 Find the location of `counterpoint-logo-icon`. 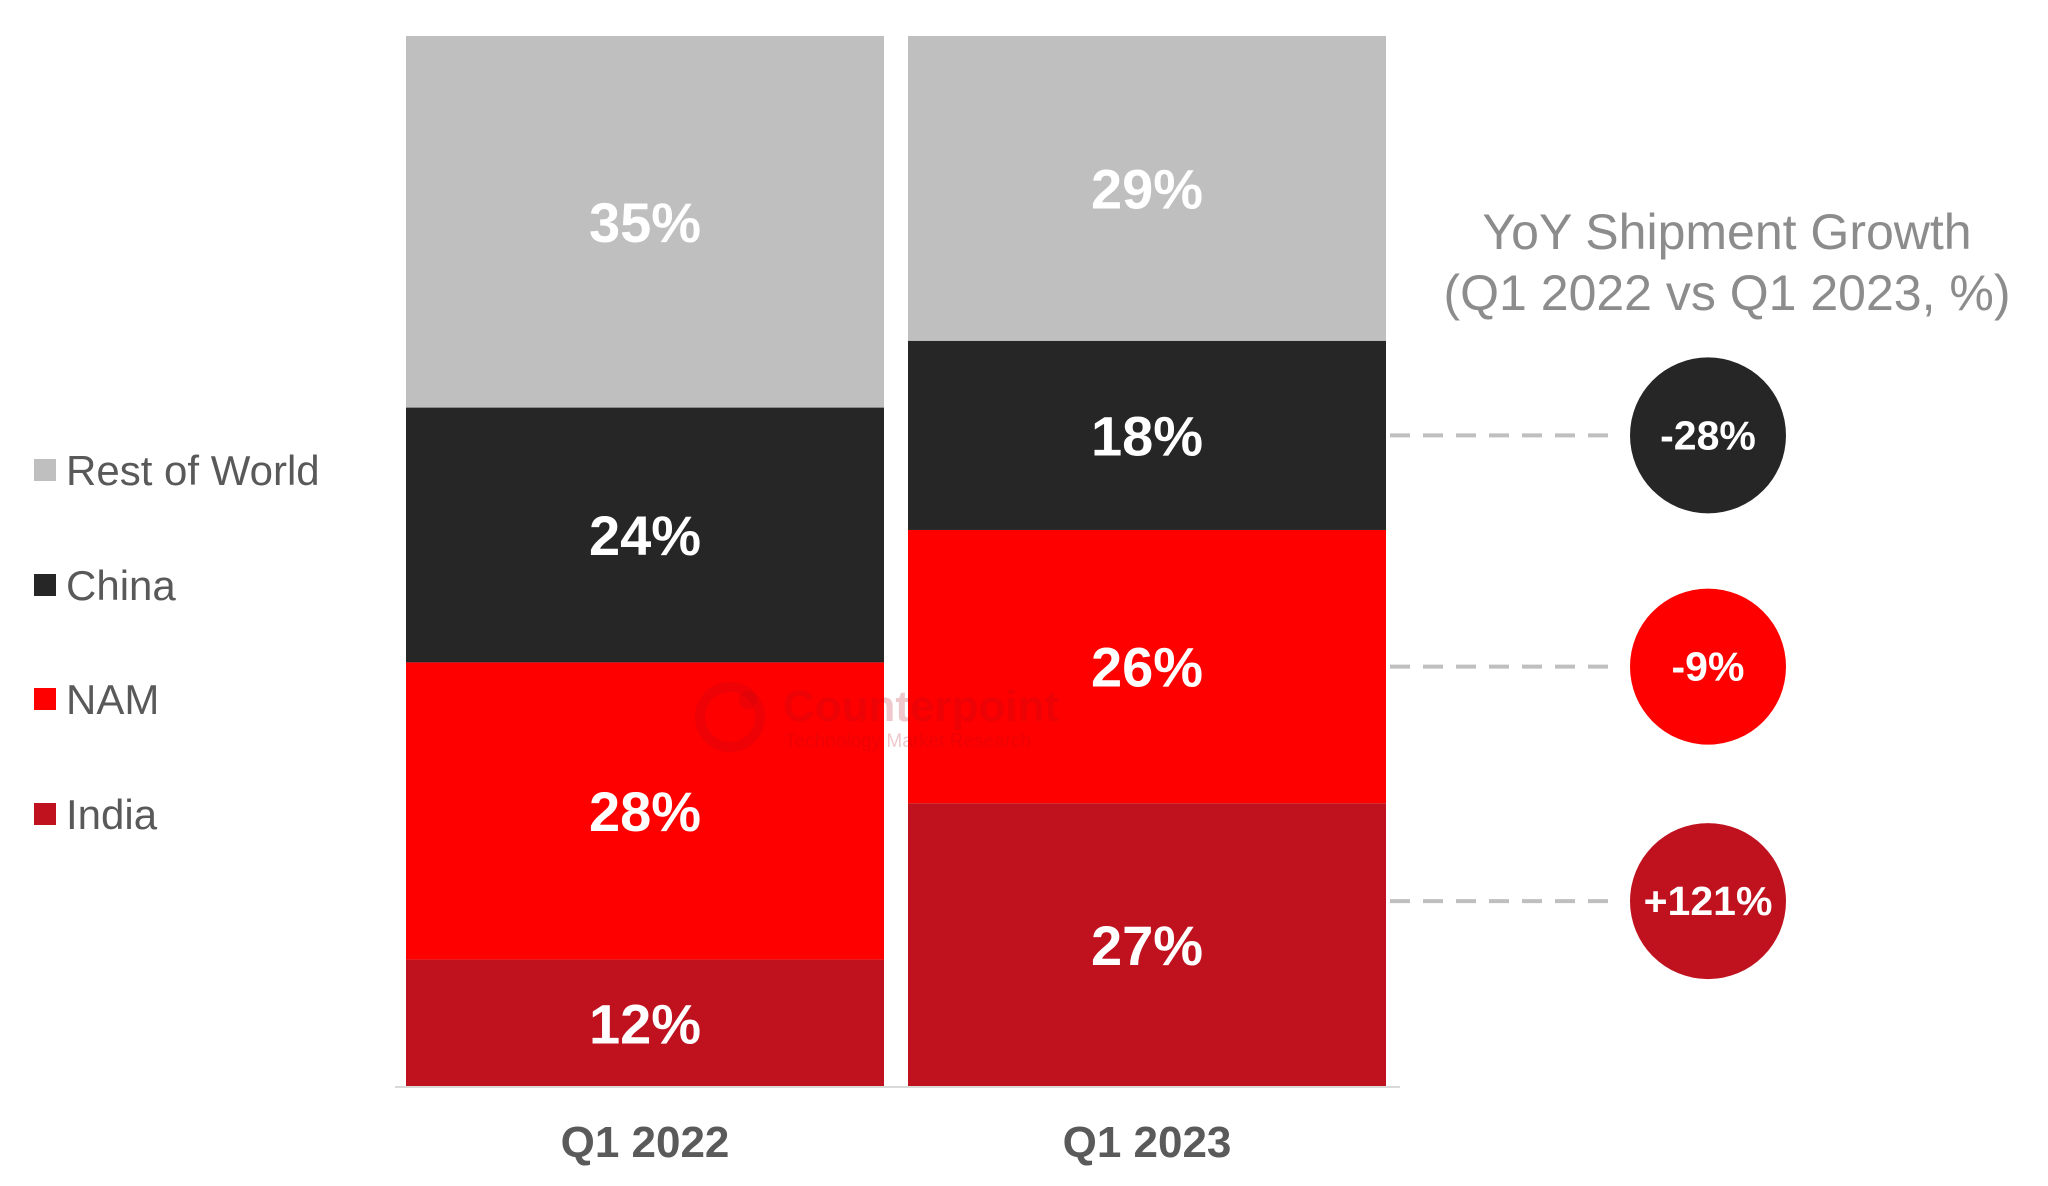

counterpoint-logo-icon is located at coordinates (730, 717).